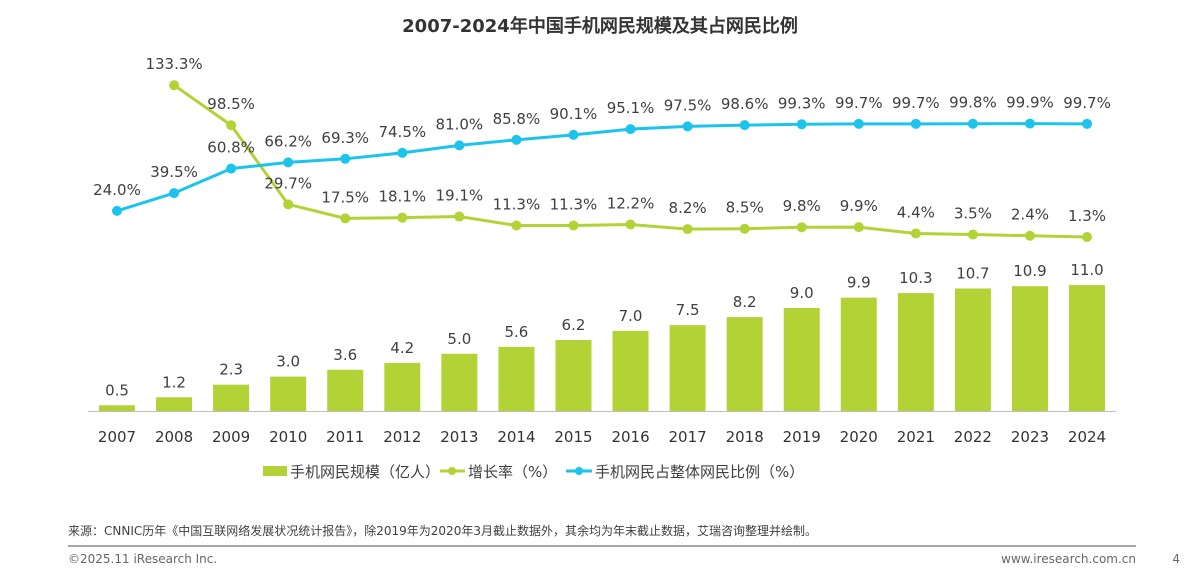 The width and height of the screenshot is (1200, 577). I want to click on legend-growth-label: 增长率（%）, so click(512, 472).